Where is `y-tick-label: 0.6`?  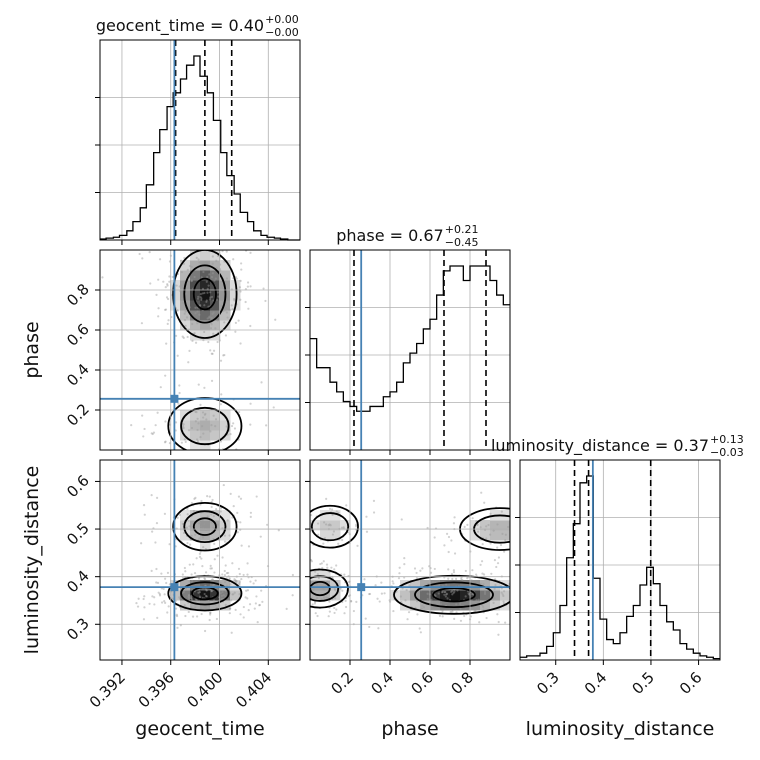 y-tick-label: 0.6 is located at coordinates (78, 487).